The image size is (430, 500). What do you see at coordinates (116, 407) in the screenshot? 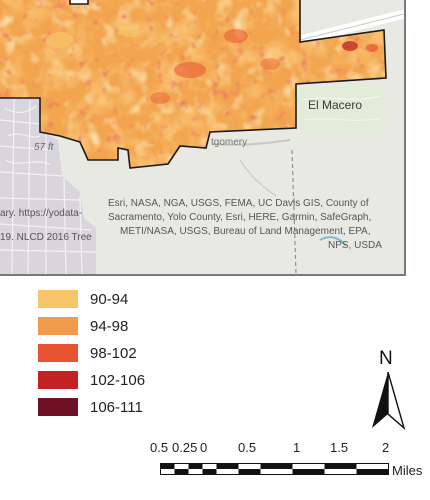
I see `legend-label: 106-111` at bounding box center [116, 407].